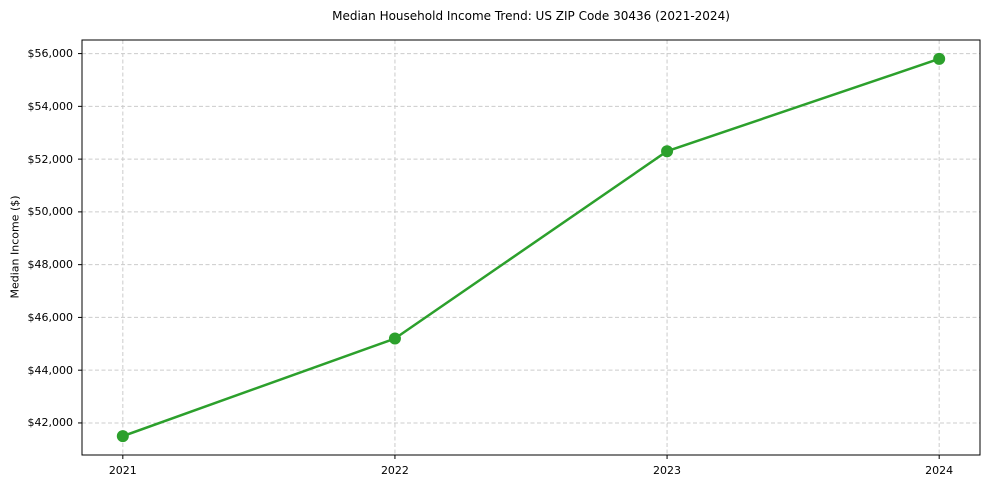 Image resolution: width=989 pixels, height=490 pixels. What do you see at coordinates (667, 470) in the screenshot?
I see `x-tick-label: 2023` at bounding box center [667, 470].